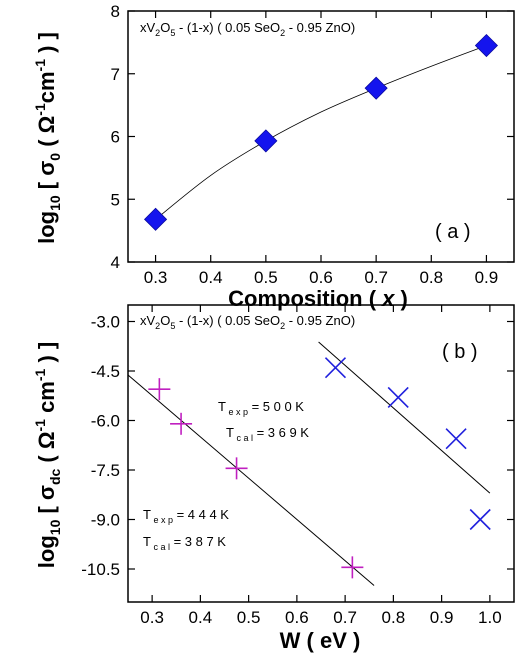 This screenshot has height=658, width=531. Describe the element at coordinates (261, 408) in the screenshot. I see `t-exp-series-2: T e x p = 5 0 0 K` at that location.